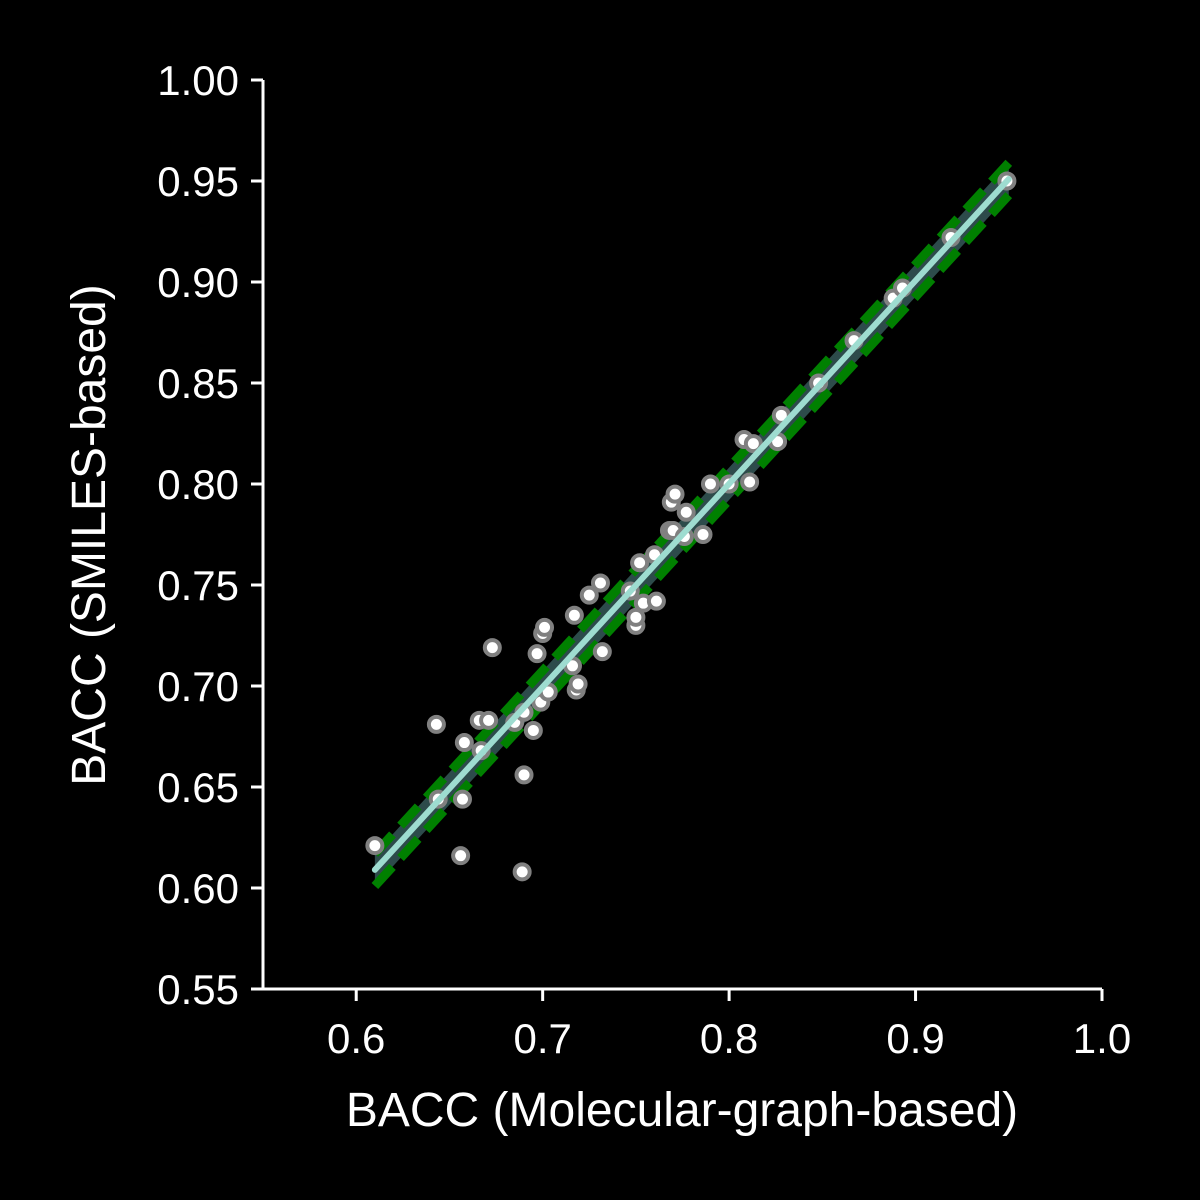 This screenshot has width=1200, height=1200. I want to click on y-tick-label: 0.70, so click(198, 686).